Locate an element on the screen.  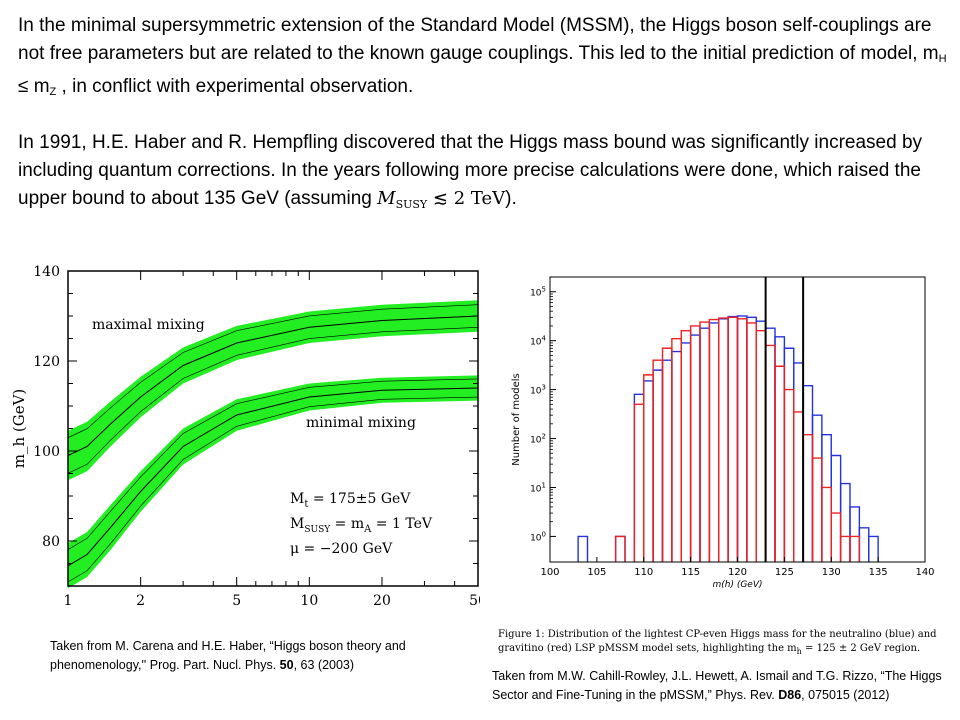
annotation-mu: μ = −200 GeV is located at coordinates (341, 549).